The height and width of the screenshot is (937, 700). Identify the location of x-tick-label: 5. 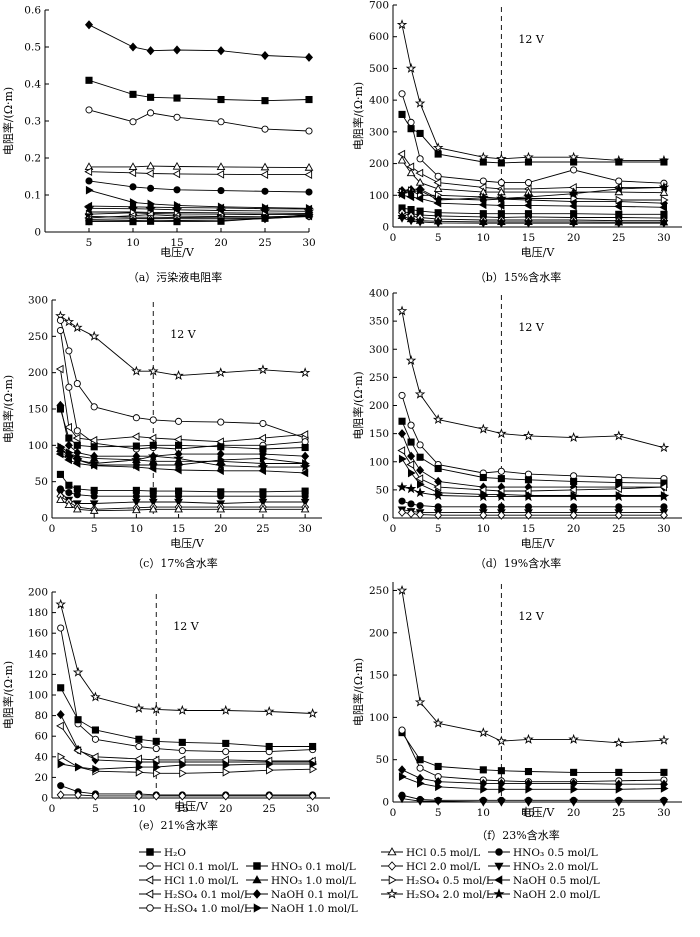
(438, 529).